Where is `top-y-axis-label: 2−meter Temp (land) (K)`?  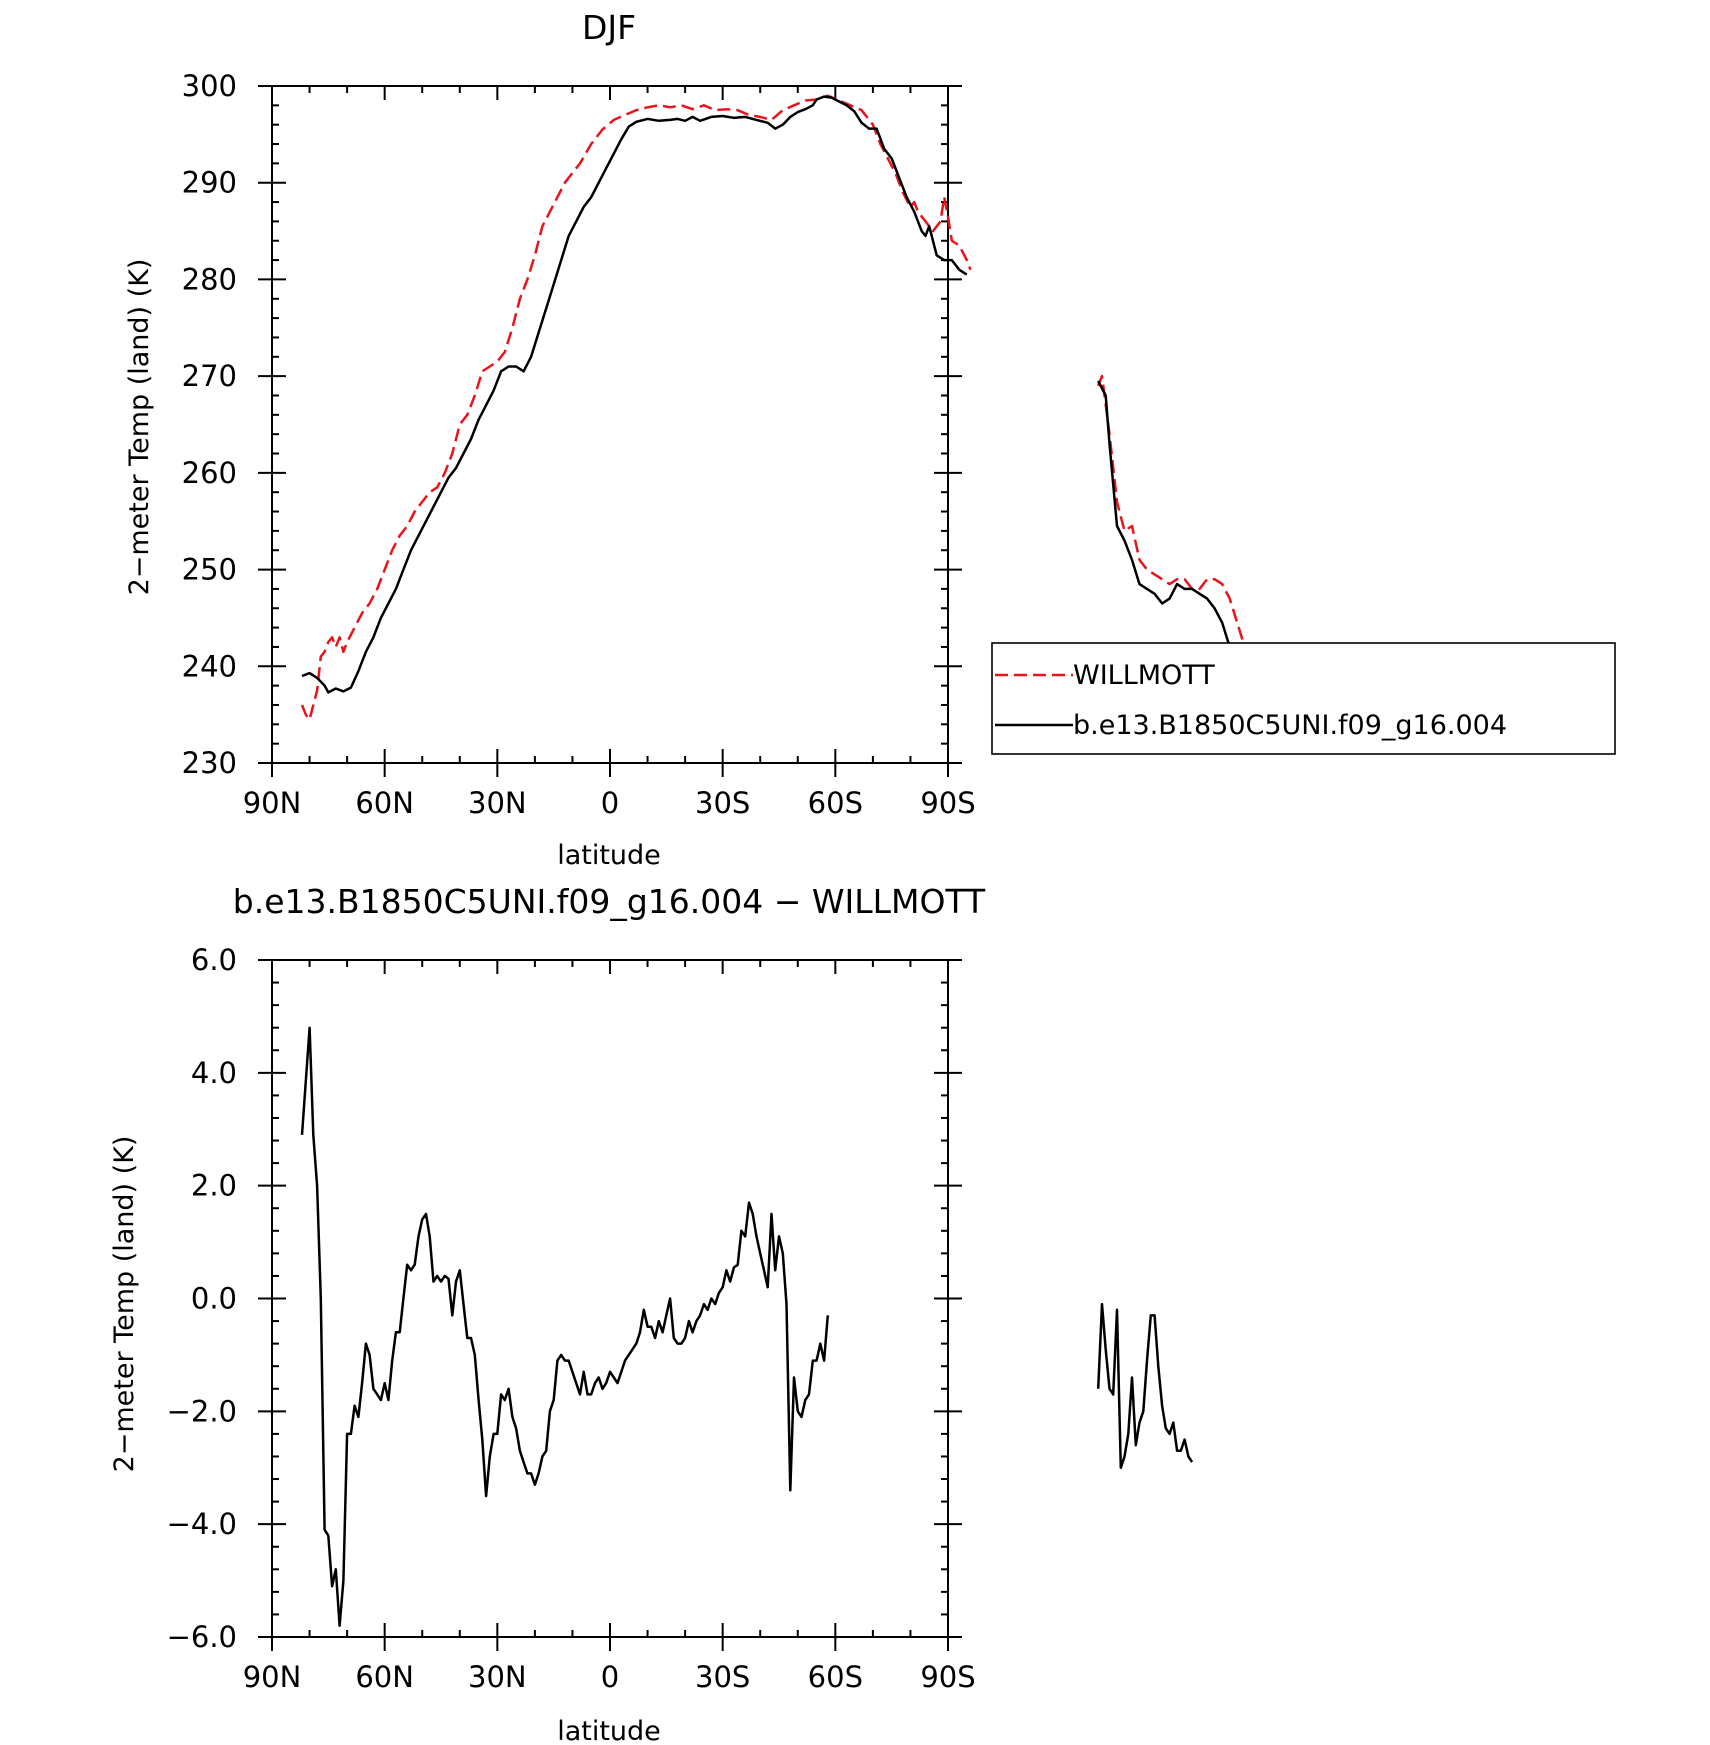 top-y-axis-label: 2−meter Temp (land) (K) is located at coordinates (139, 427).